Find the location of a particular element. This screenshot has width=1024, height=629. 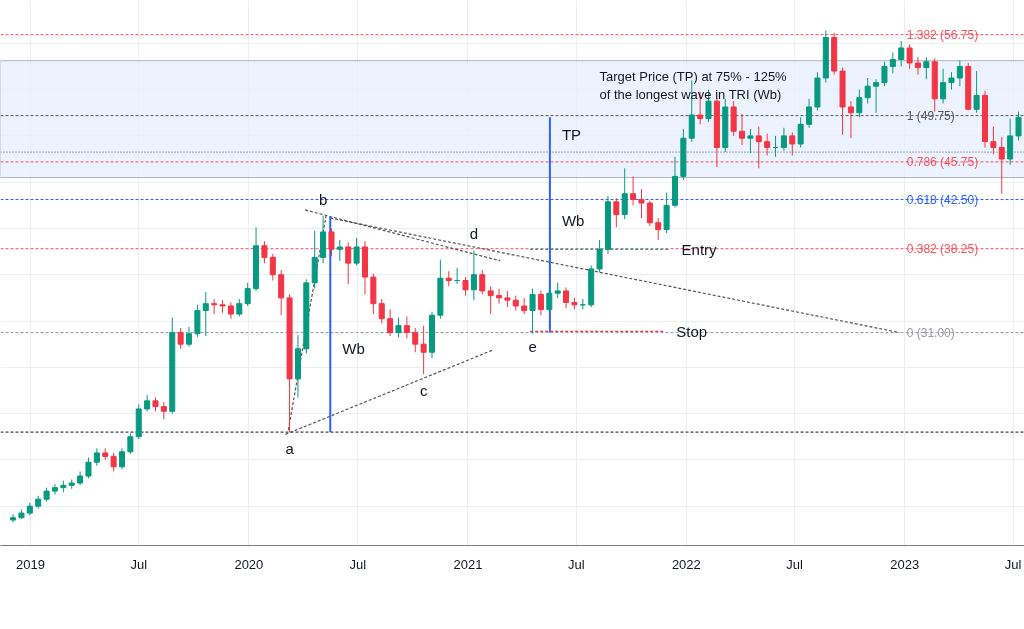

ref-line-label: 1 (49.75) is located at coordinates (930, 115).